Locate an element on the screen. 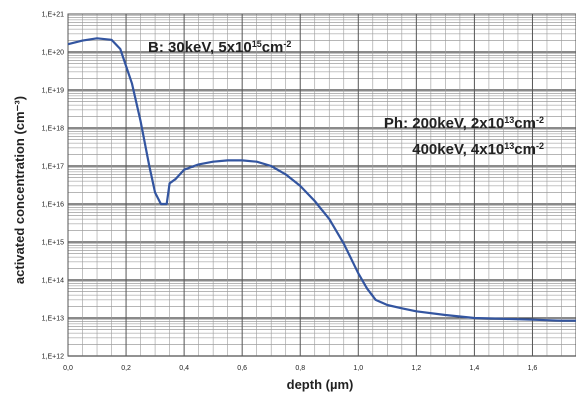 The width and height of the screenshot is (576, 396). x-axis-title: depth (µm) is located at coordinates (320, 384).